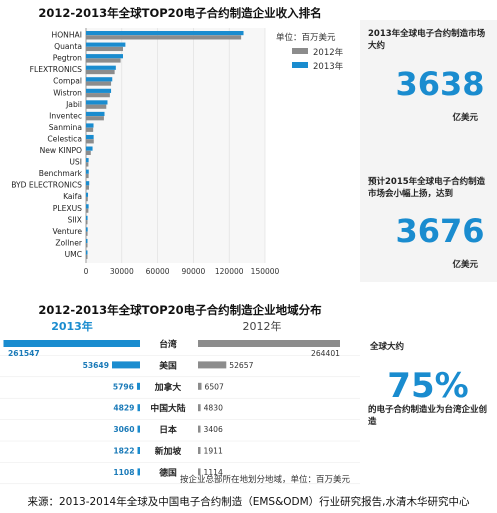 The image size is (497, 513). What do you see at coordinates (213, 386) in the screenshot?
I see `region-value-2012: 6507` at bounding box center [213, 386].